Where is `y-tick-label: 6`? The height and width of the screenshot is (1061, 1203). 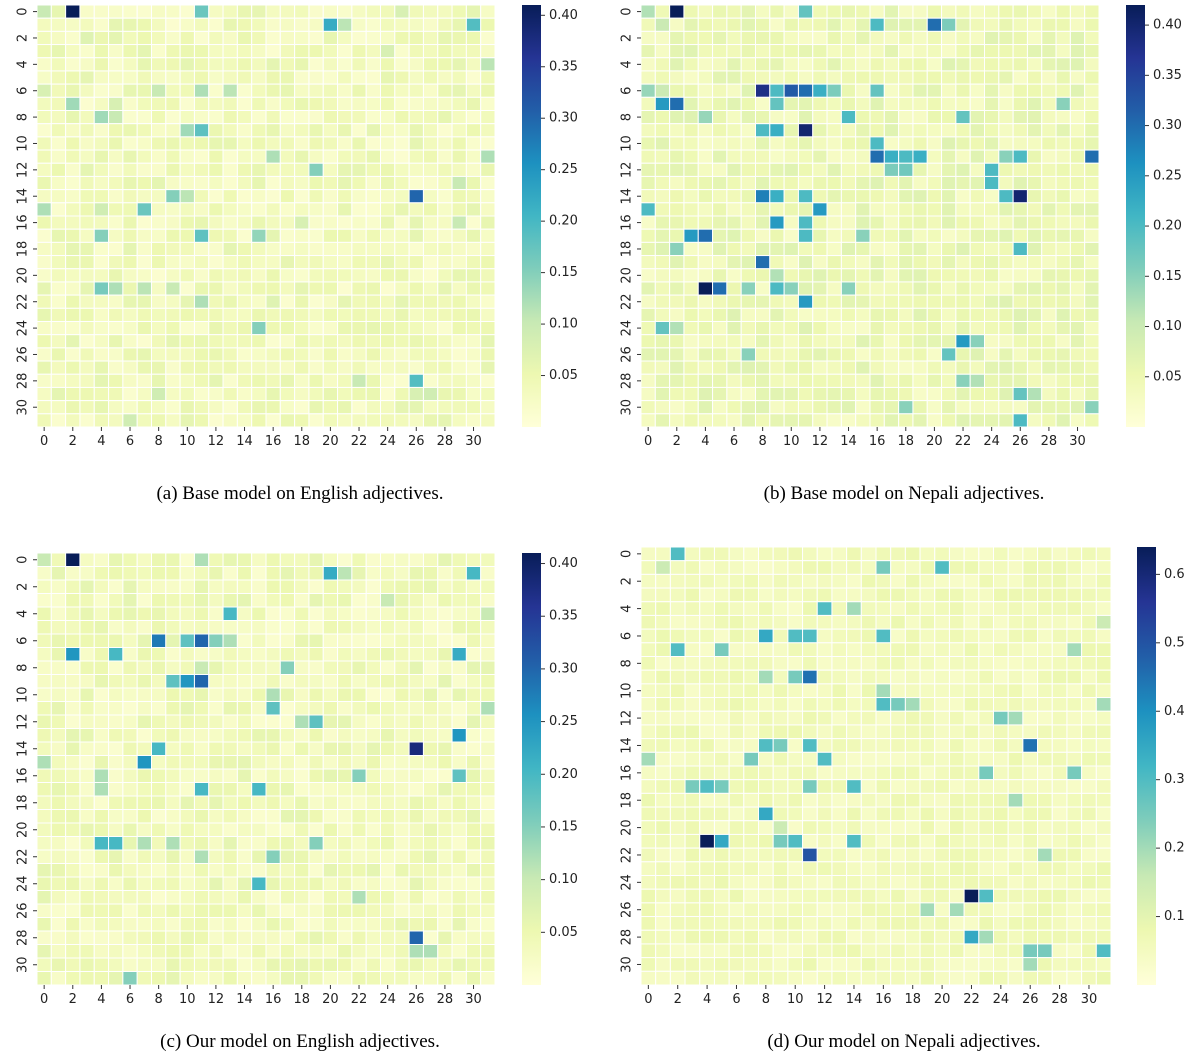
y-tick-label: 6 is located at coordinates (23, 91).